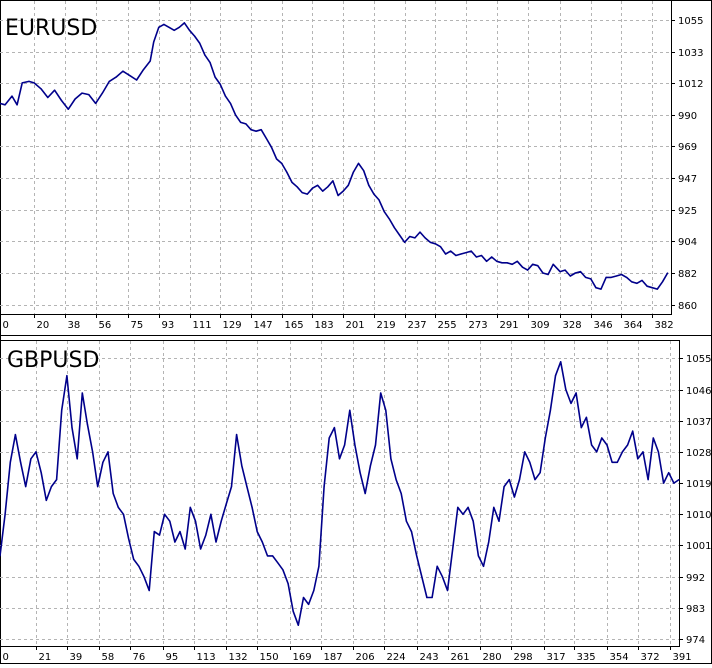 The width and height of the screenshot is (712, 668). Describe the element at coordinates (45, 657) in the screenshot. I see `gbpusd-x-tick-label: 21` at that location.